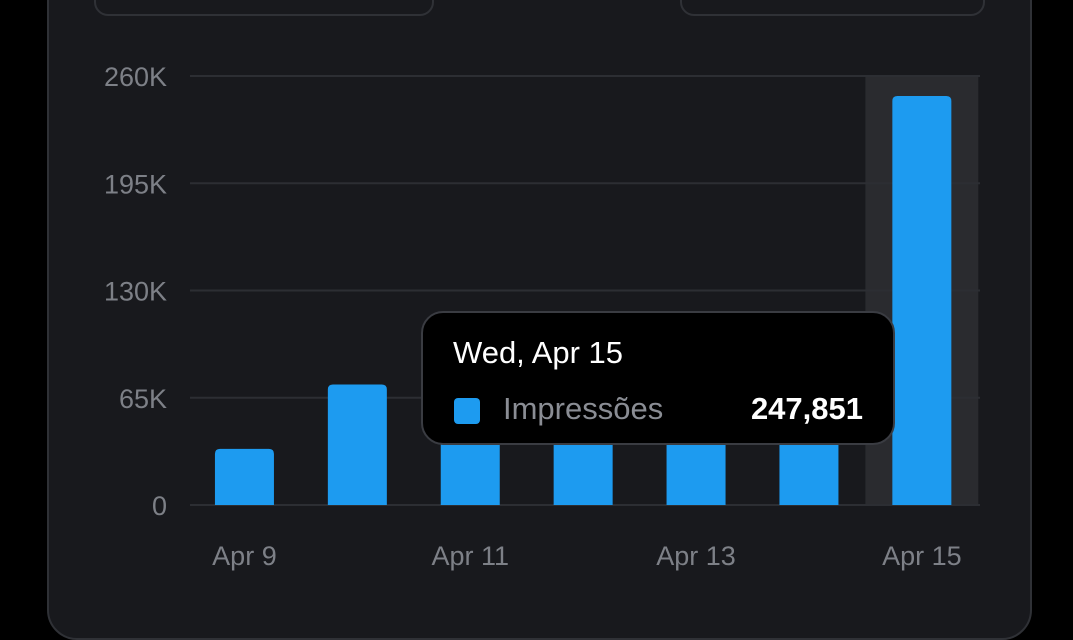 Image resolution: width=1073 pixels, height=640 pixels. I want to click on x-tick-label: Apr 13, so click(696, 556).